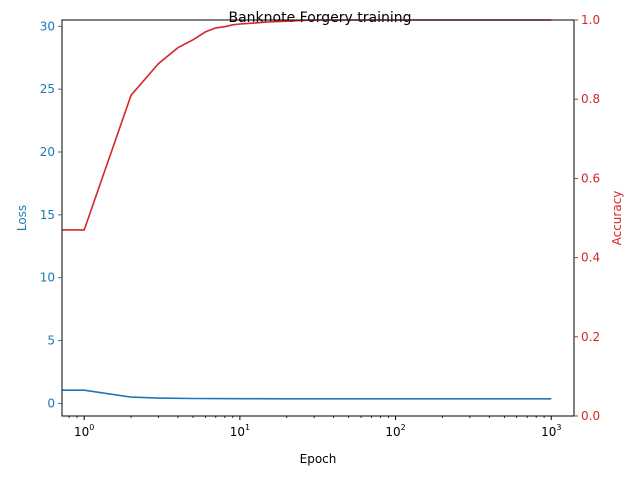 This screenshot has width=640, height=480. Describe the element at coordinates (307, 394) in the screenshot. I see `loss-series-line` at that location.